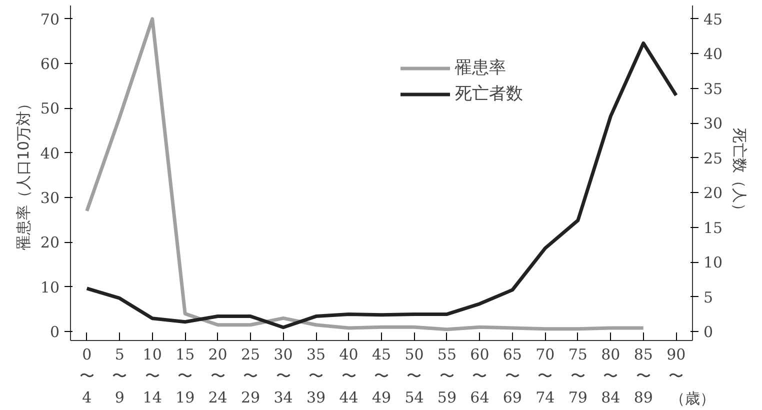 This screenshot has width=762, height=410. Describe the element at coordinates (713, 263) in the screenshot. I see `y2-tick-label: 10` at that location.